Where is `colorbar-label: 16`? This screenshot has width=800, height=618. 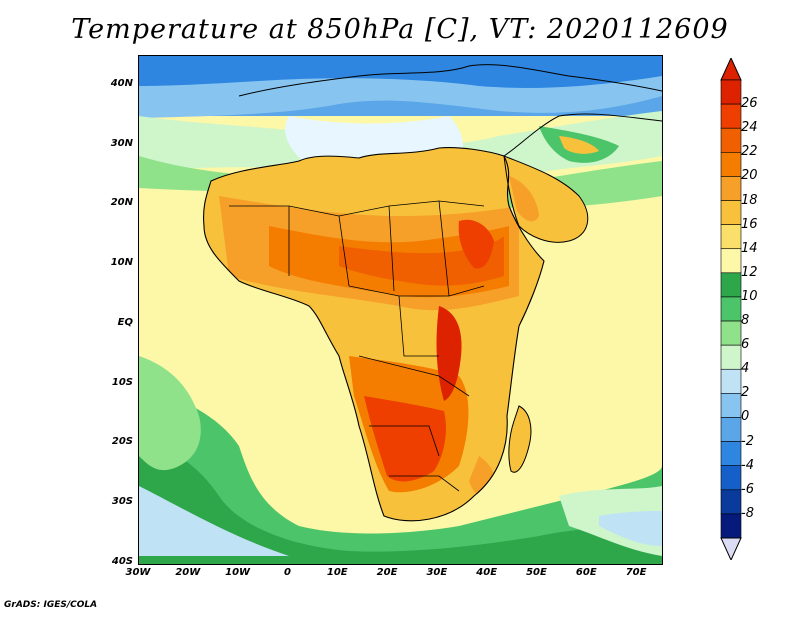 colorbar-label: 16 is located at coordinates (749, 224).